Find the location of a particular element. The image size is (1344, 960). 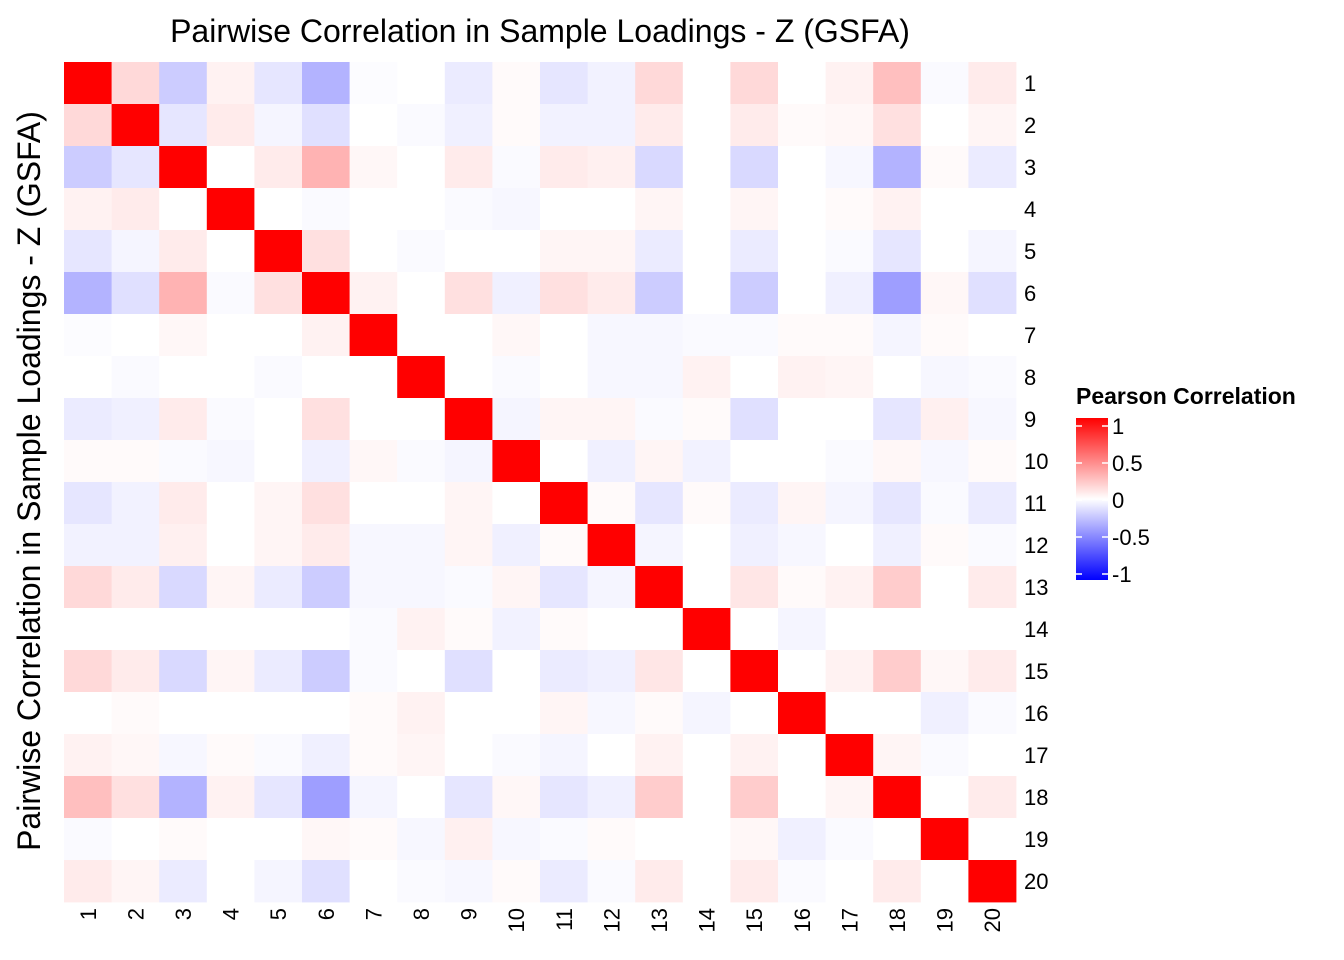

y-tick-label: 3 is located at coordinates (1030, 167).